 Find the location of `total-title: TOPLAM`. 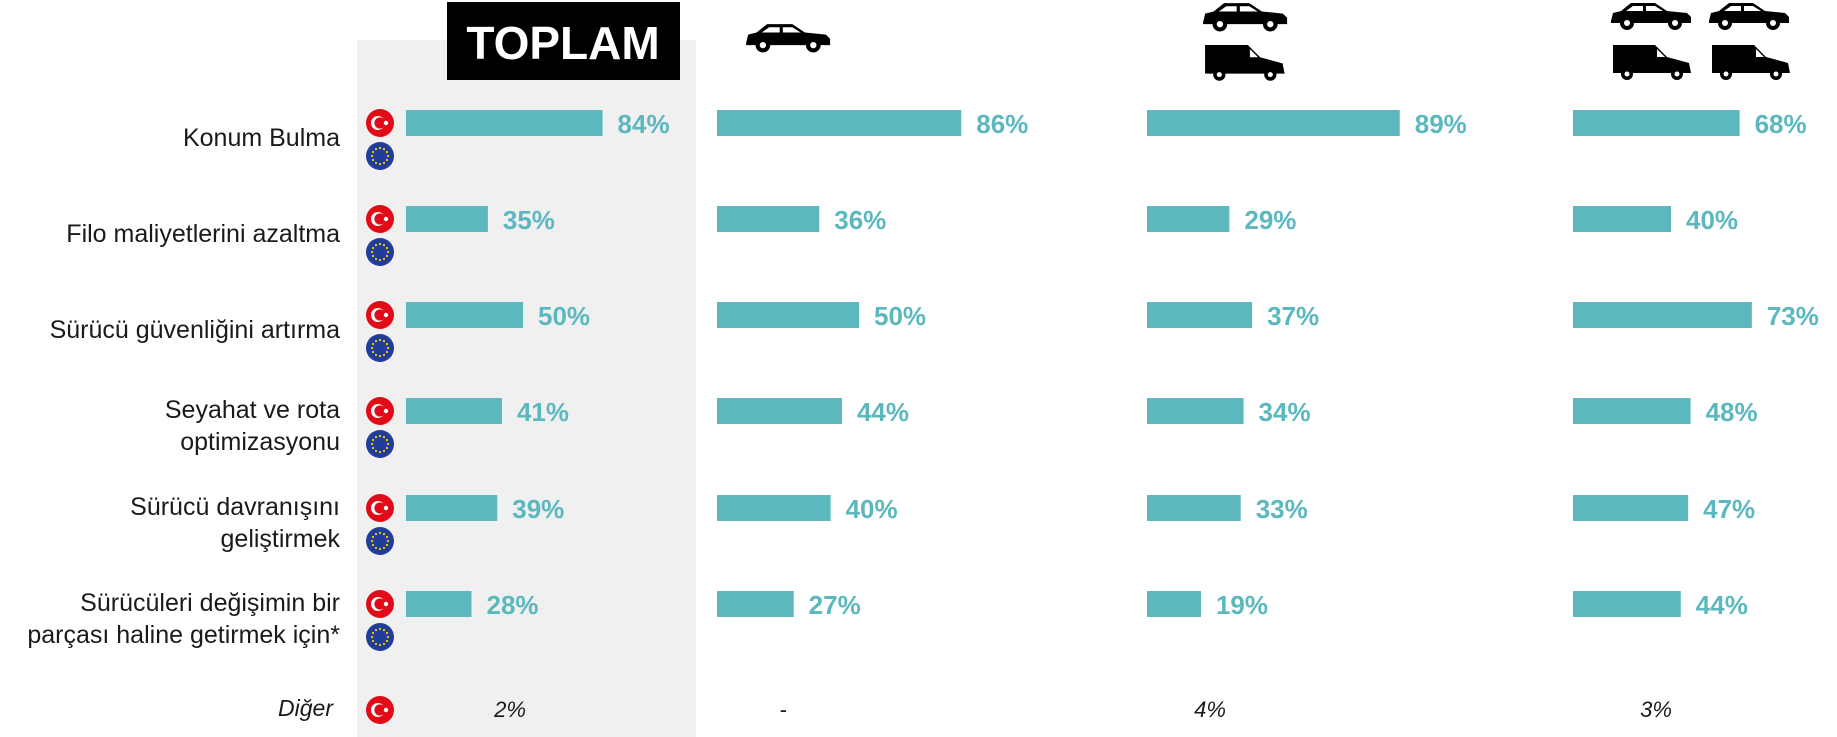

total-title: TOPLAM is located at coordinates (562, 43).